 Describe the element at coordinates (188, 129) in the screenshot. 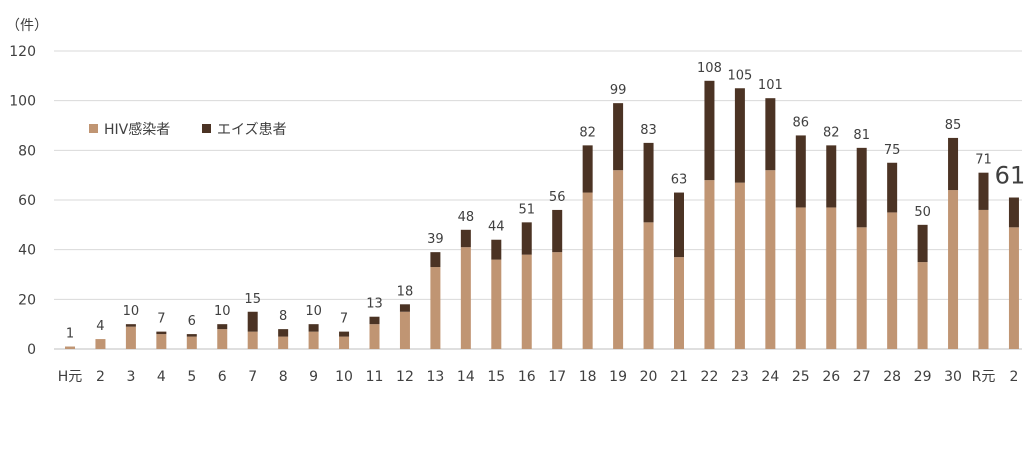

I see `legend: HIV感染者 エイズ患者` at that location.